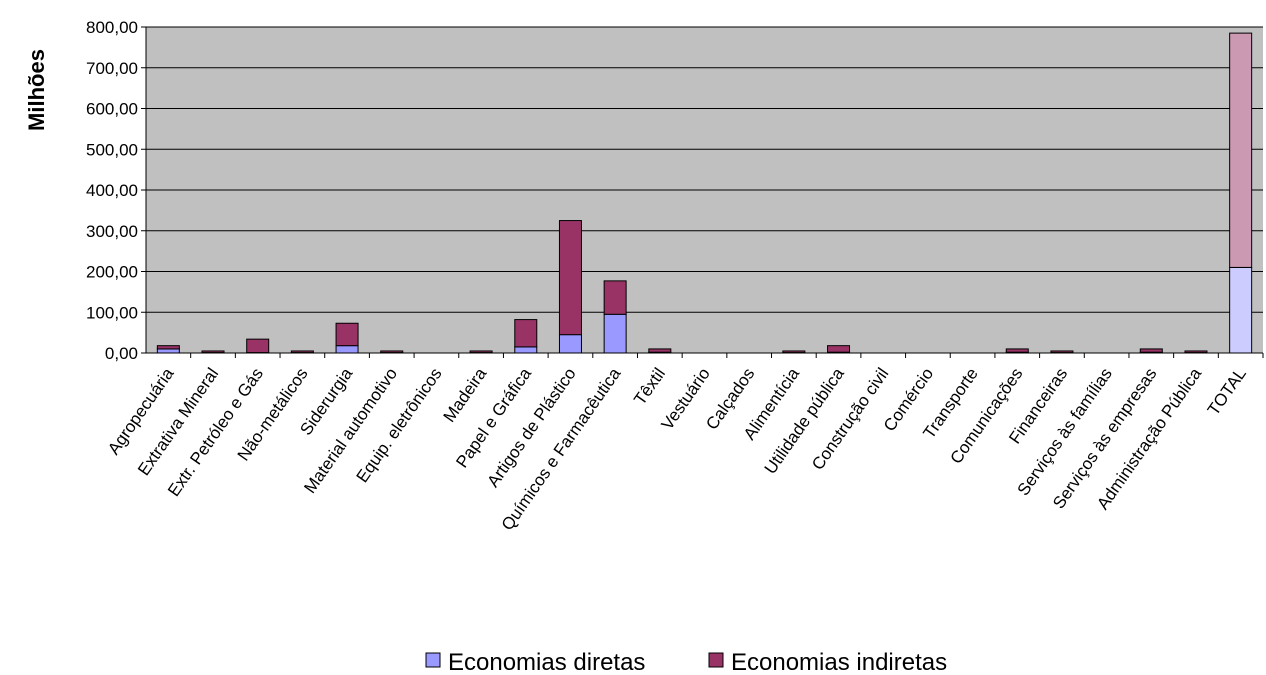 The image size is (1266, 675). What do you see at coordinates (399, 425) in the screenshot?
I see `category-label: Equip. eletrônicos` at bounding box center [399, 425].